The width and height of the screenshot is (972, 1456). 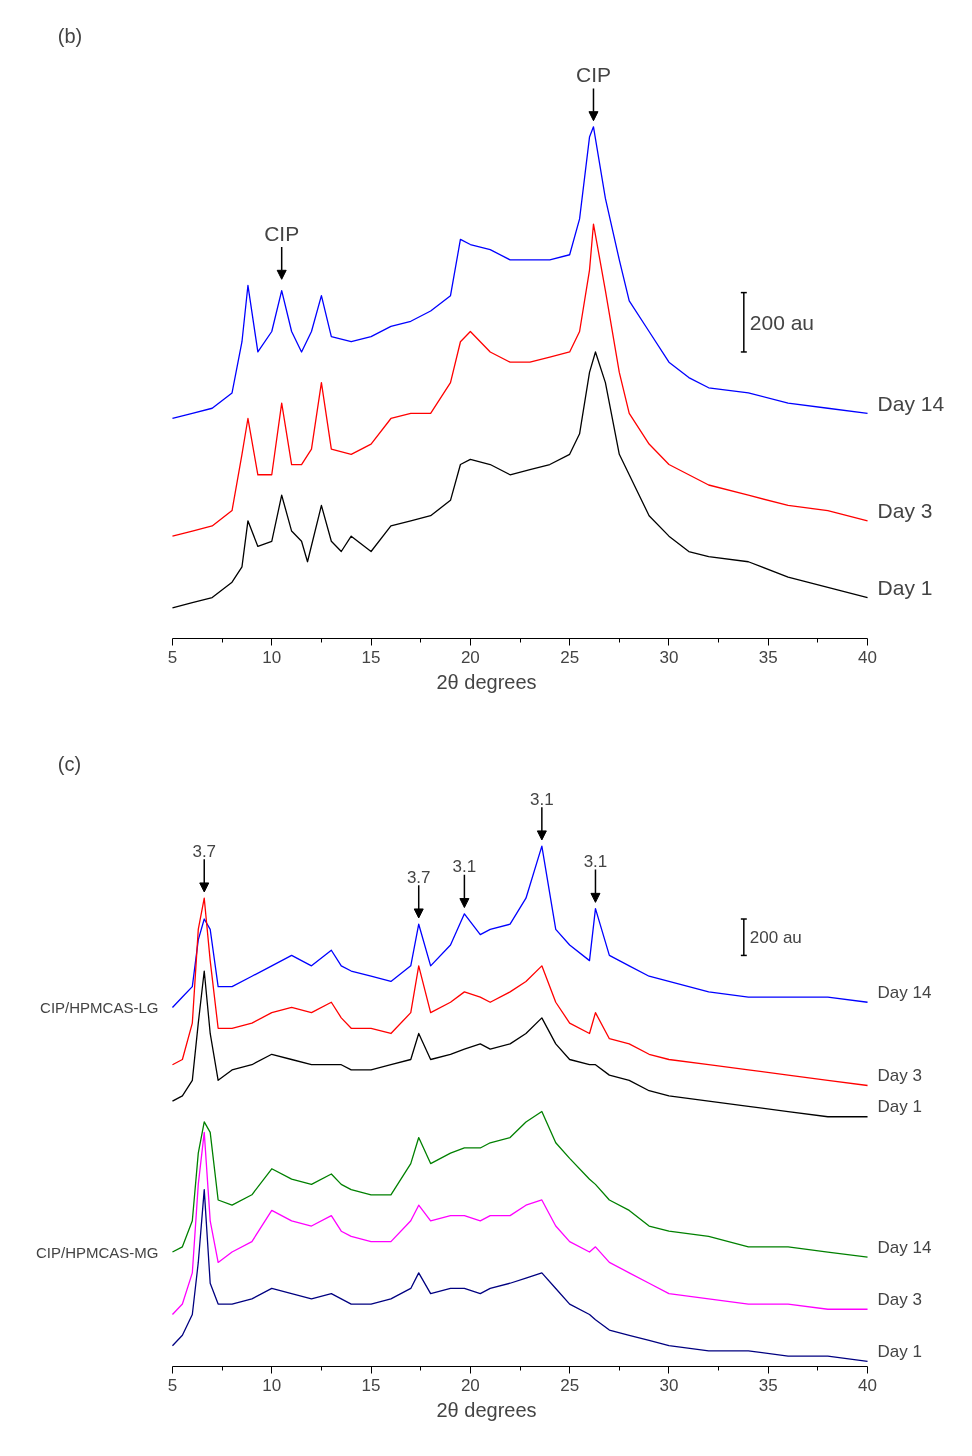 I want to click on text: CIP/HPMCAS-MG, so click(x=97, y=1252).